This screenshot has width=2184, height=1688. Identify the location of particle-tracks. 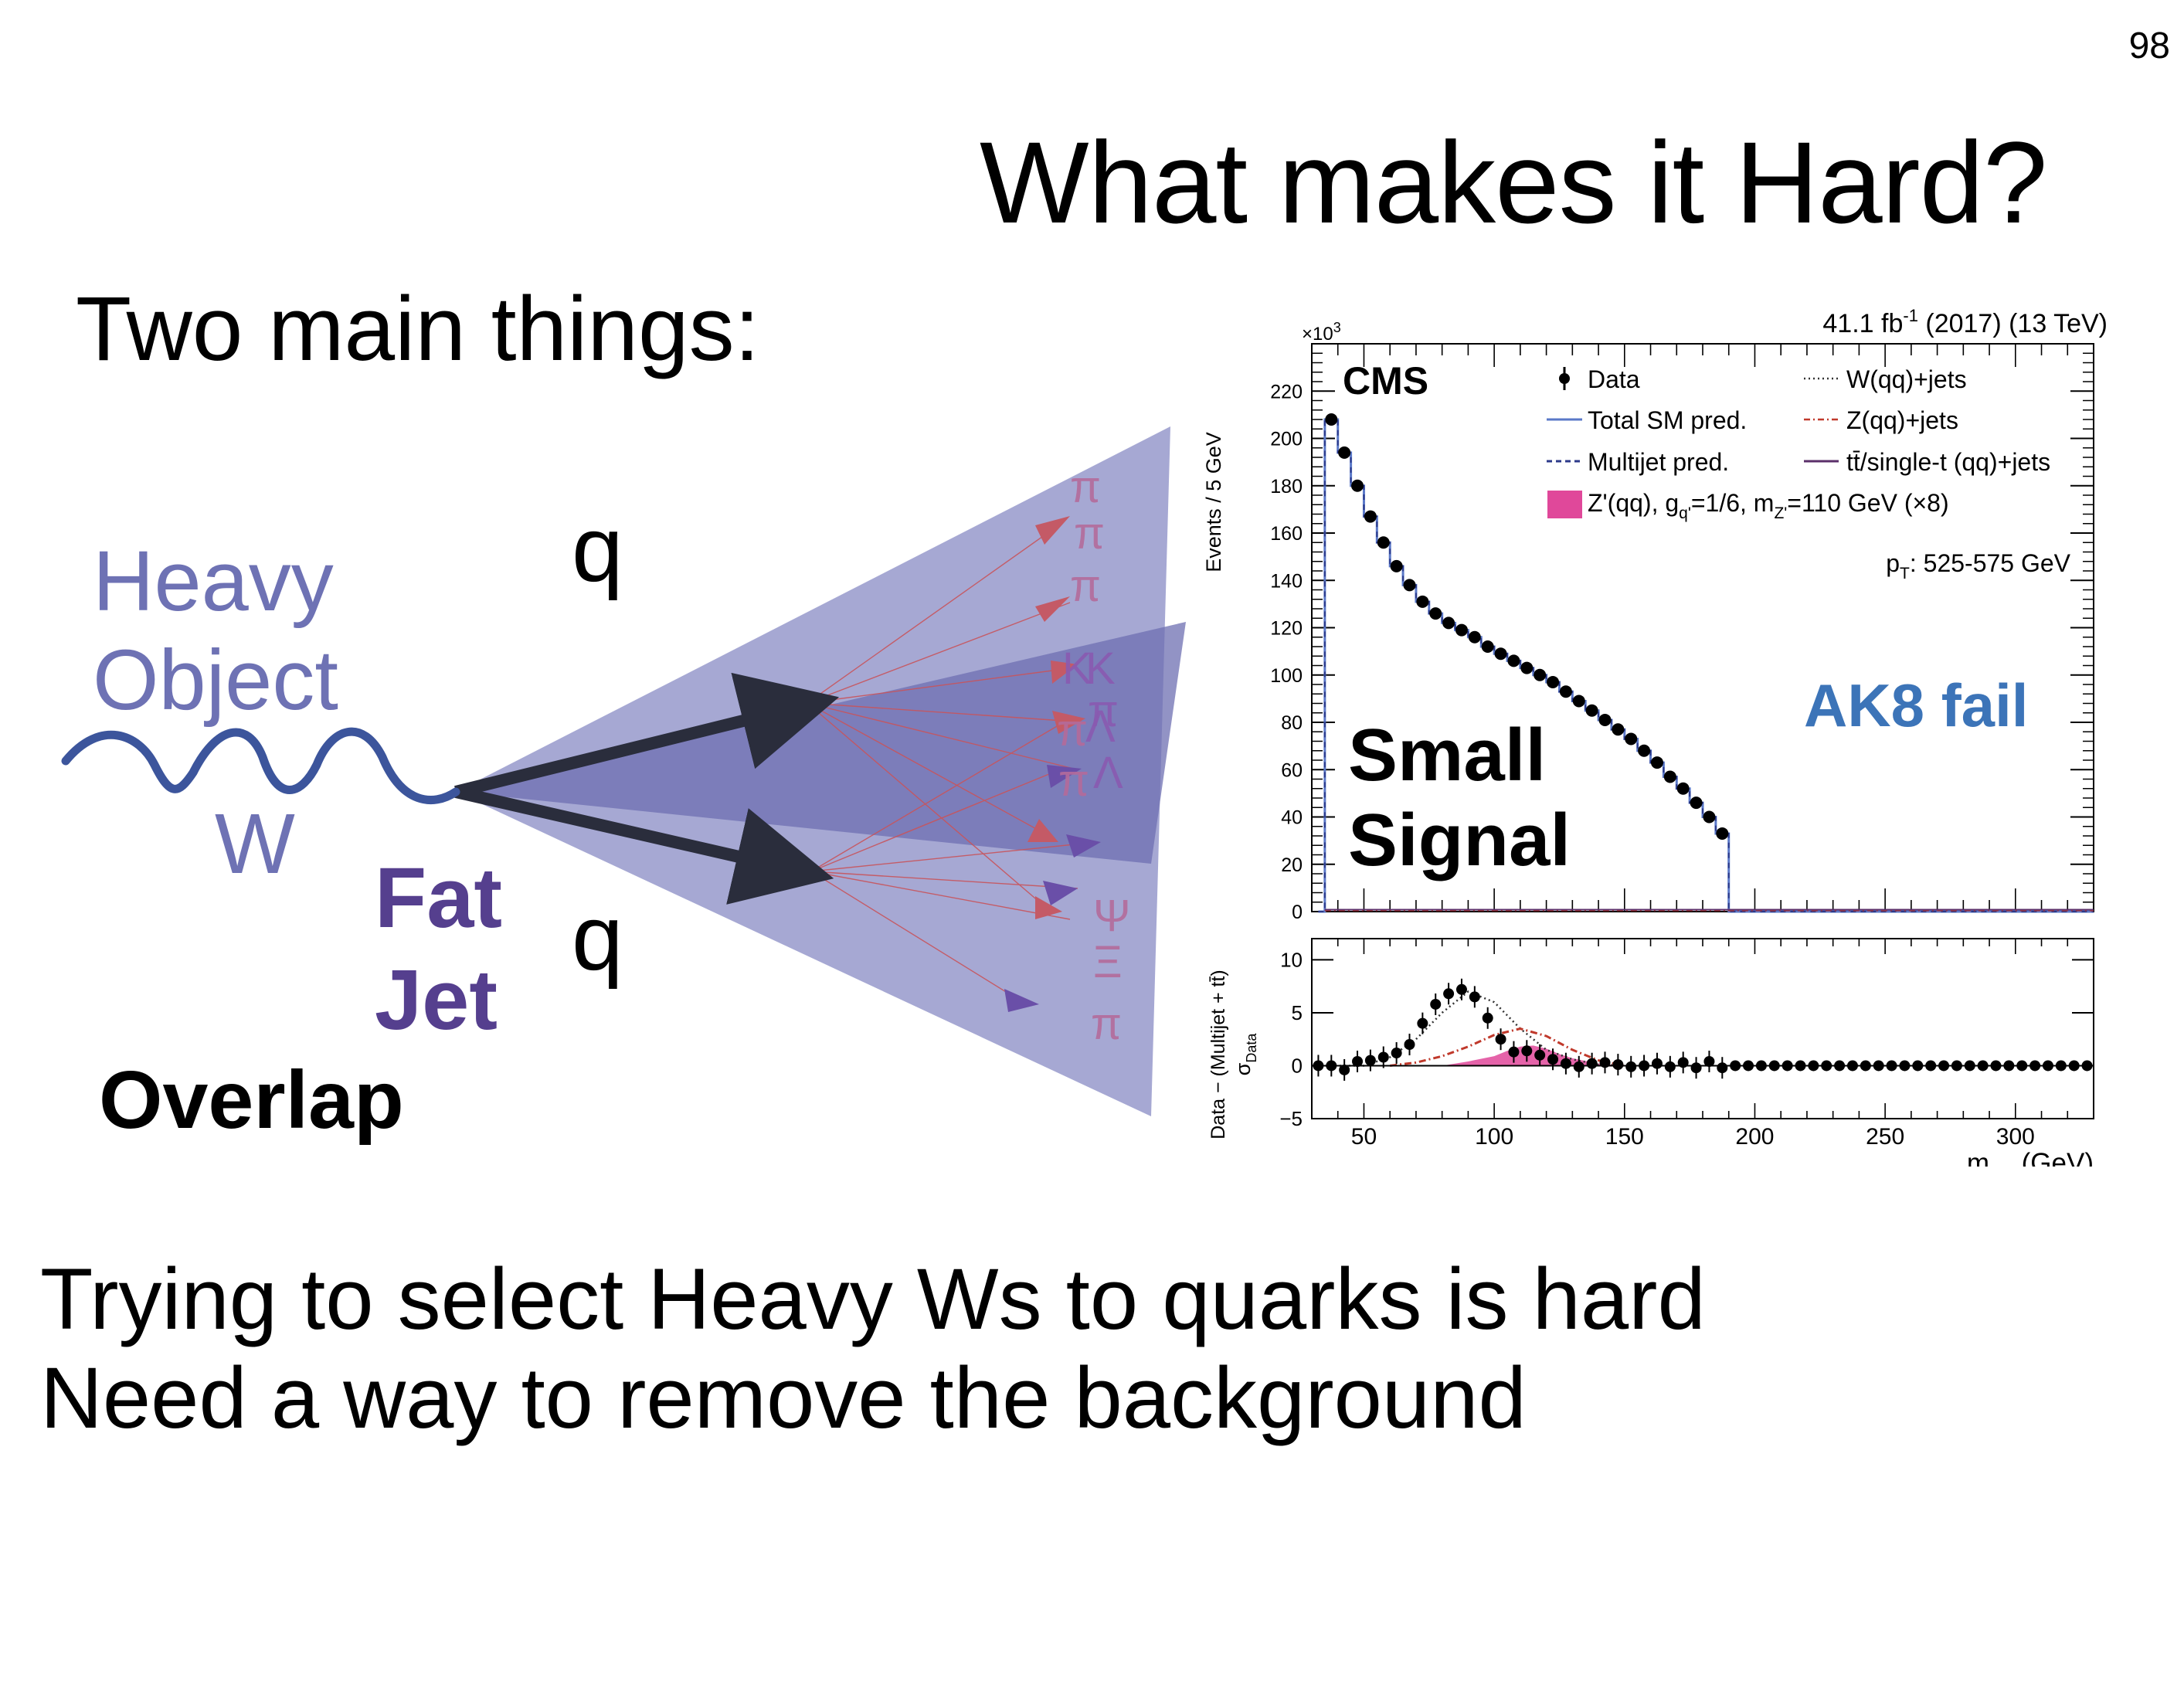
(952, 763).